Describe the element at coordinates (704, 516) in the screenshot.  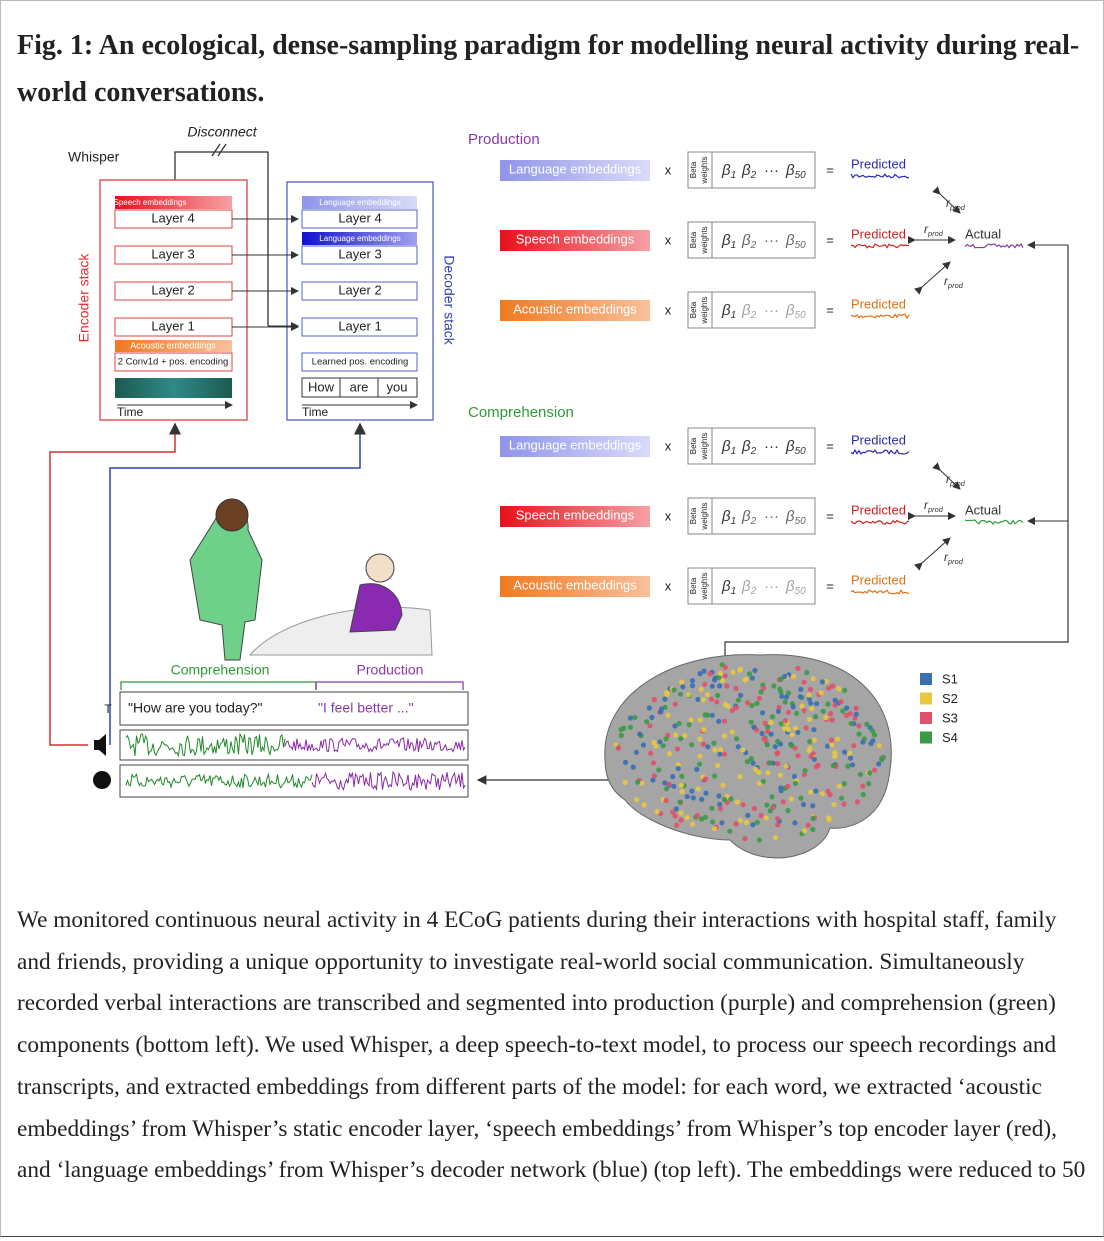
I see `label: weights` at that location.